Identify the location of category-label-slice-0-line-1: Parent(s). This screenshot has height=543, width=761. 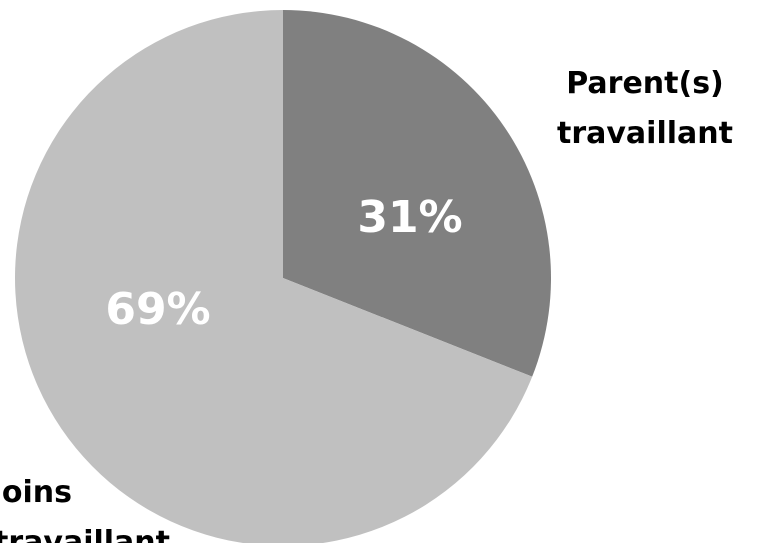
(645, 83).